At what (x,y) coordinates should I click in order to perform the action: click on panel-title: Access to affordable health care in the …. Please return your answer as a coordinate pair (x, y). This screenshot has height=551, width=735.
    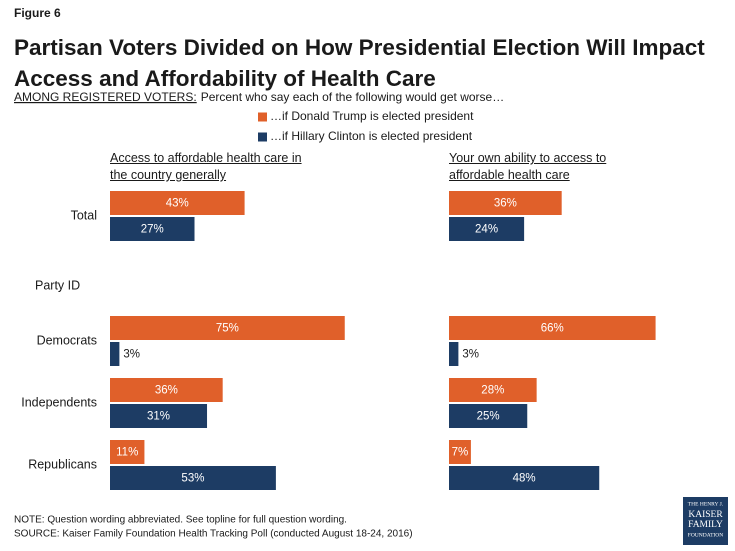
    Looking at the image, I should click on (206, 166).